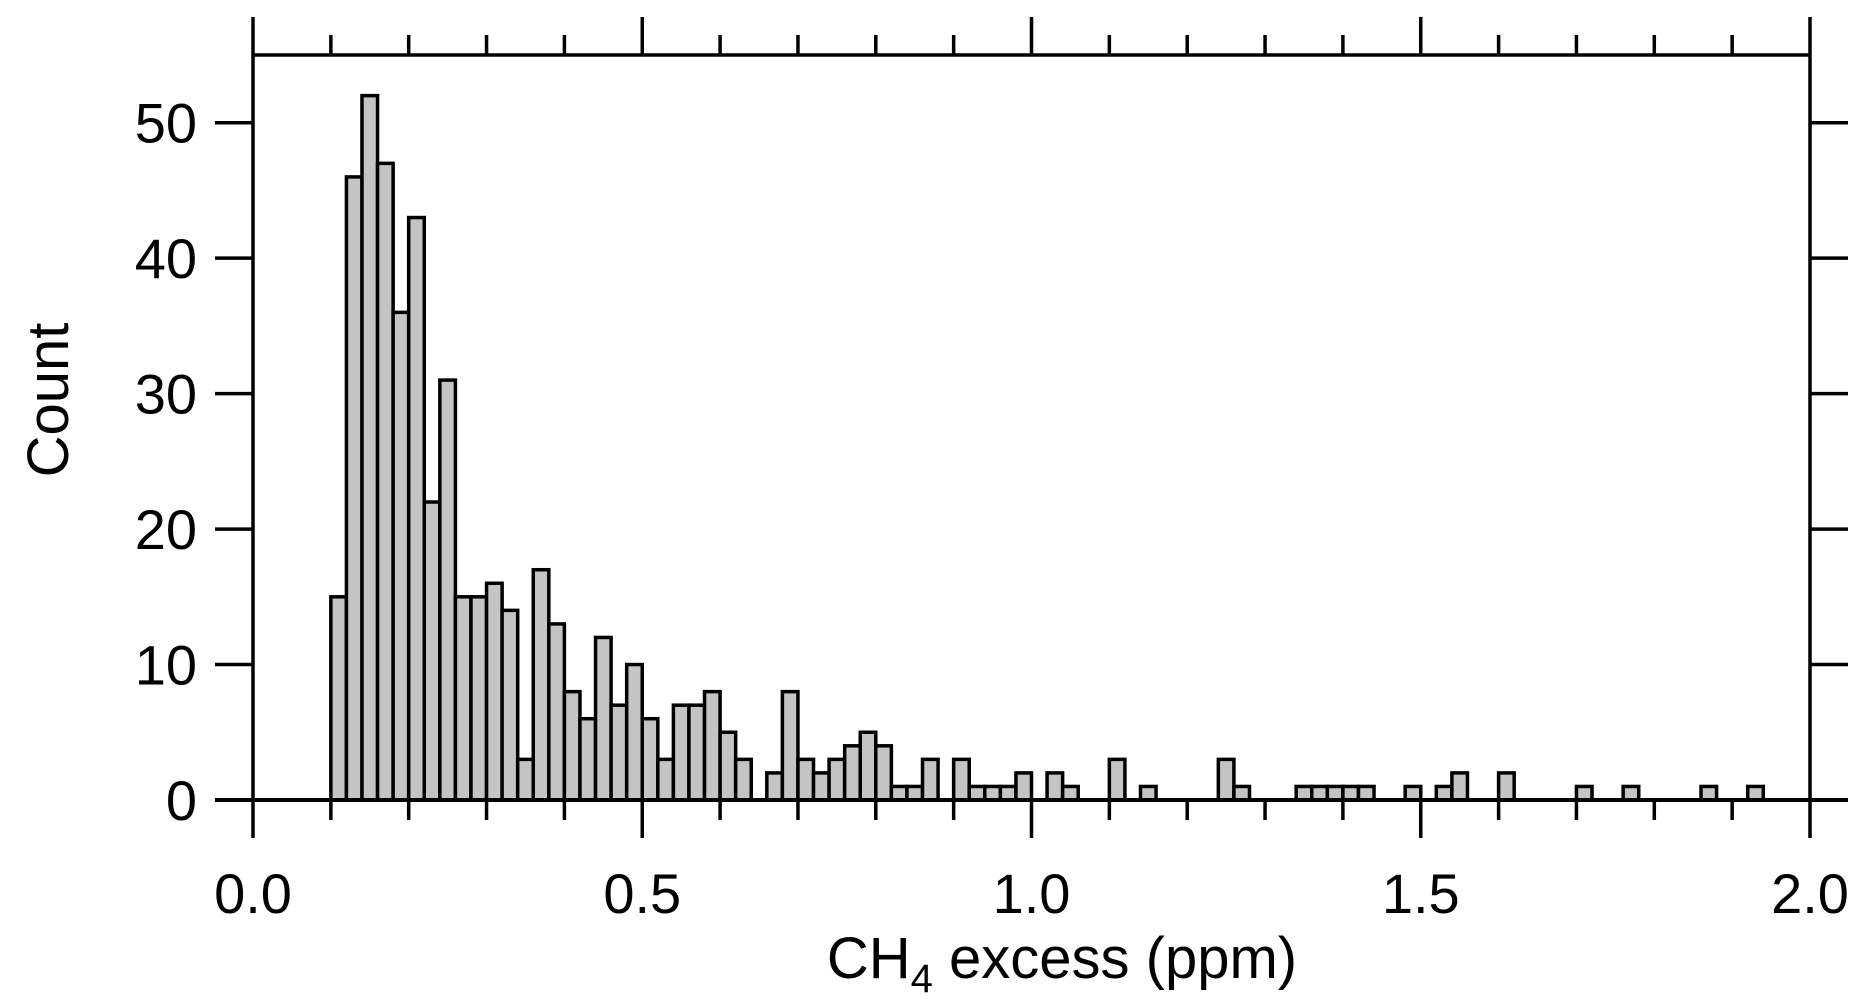 This screenshot has width=1871, height=1007. What do you see at coordinates (1421, 893) in the screenshot?
I see `x-tick-label: 1.5` at bounding box center [1421, 893].